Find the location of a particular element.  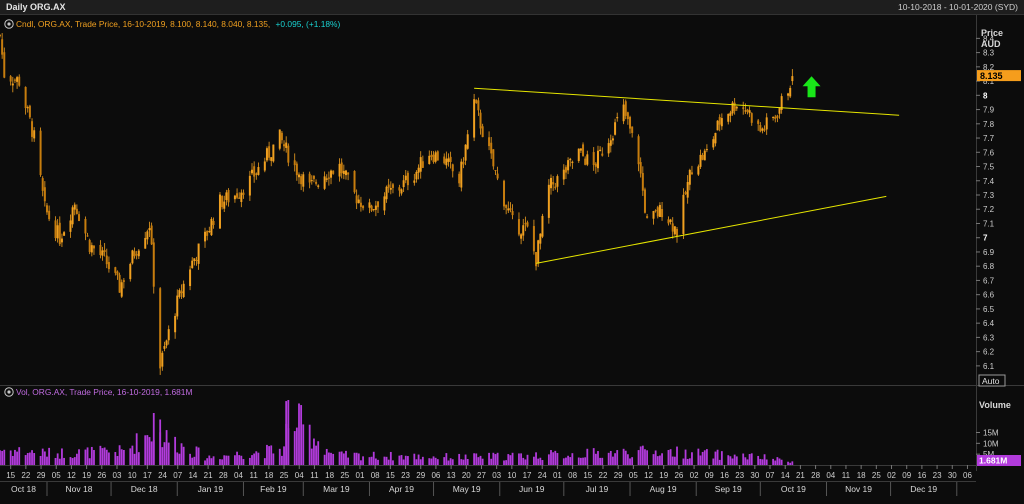

date-tick-label: 04 is located at coordinates (830, 475).